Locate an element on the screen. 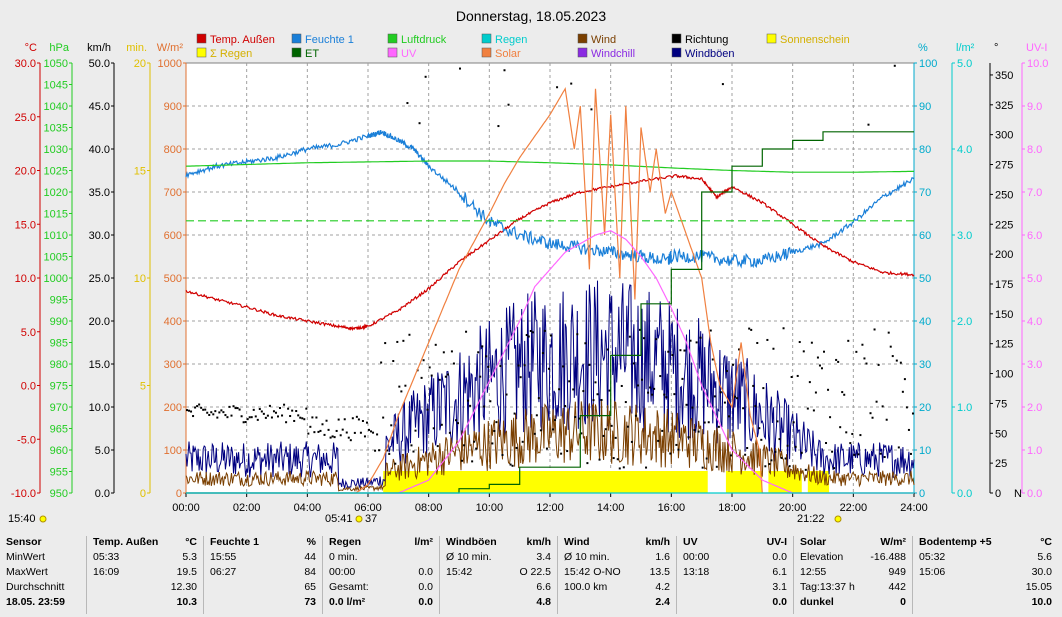 The width and height of the screenshot is (1062, 617). axis-unit: min. is located at coordinates (136, 48).